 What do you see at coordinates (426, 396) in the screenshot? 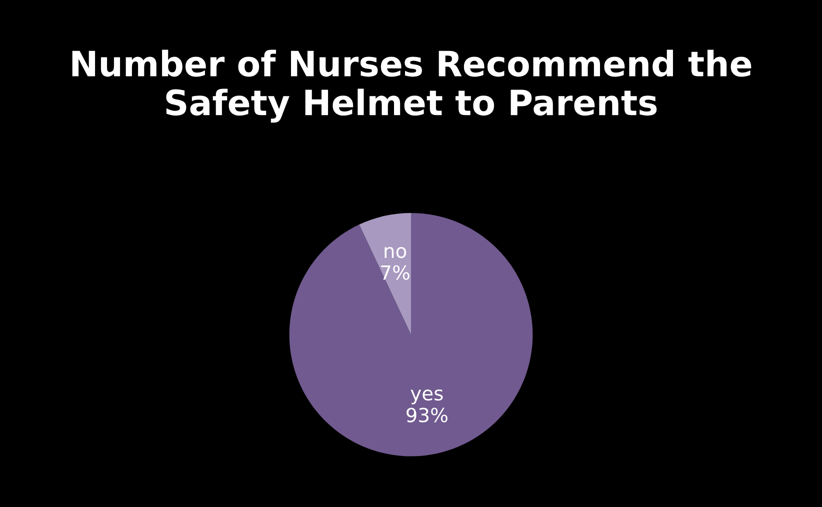
I see `slice-label: yes` at bounding box center [426, 396].